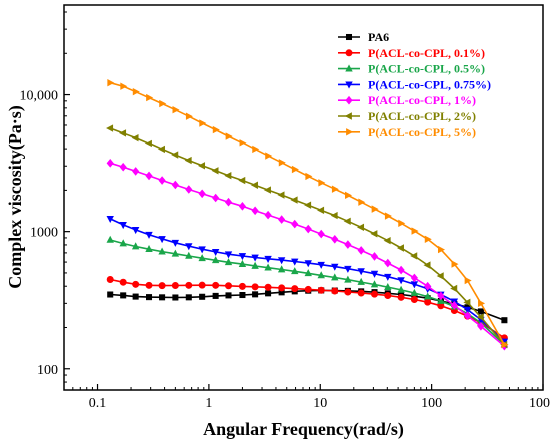  Describe the element at coordinates (303, 429) in the screenshot. I see `x-axis-title: Angular Frequency(rad/s)` at that location.